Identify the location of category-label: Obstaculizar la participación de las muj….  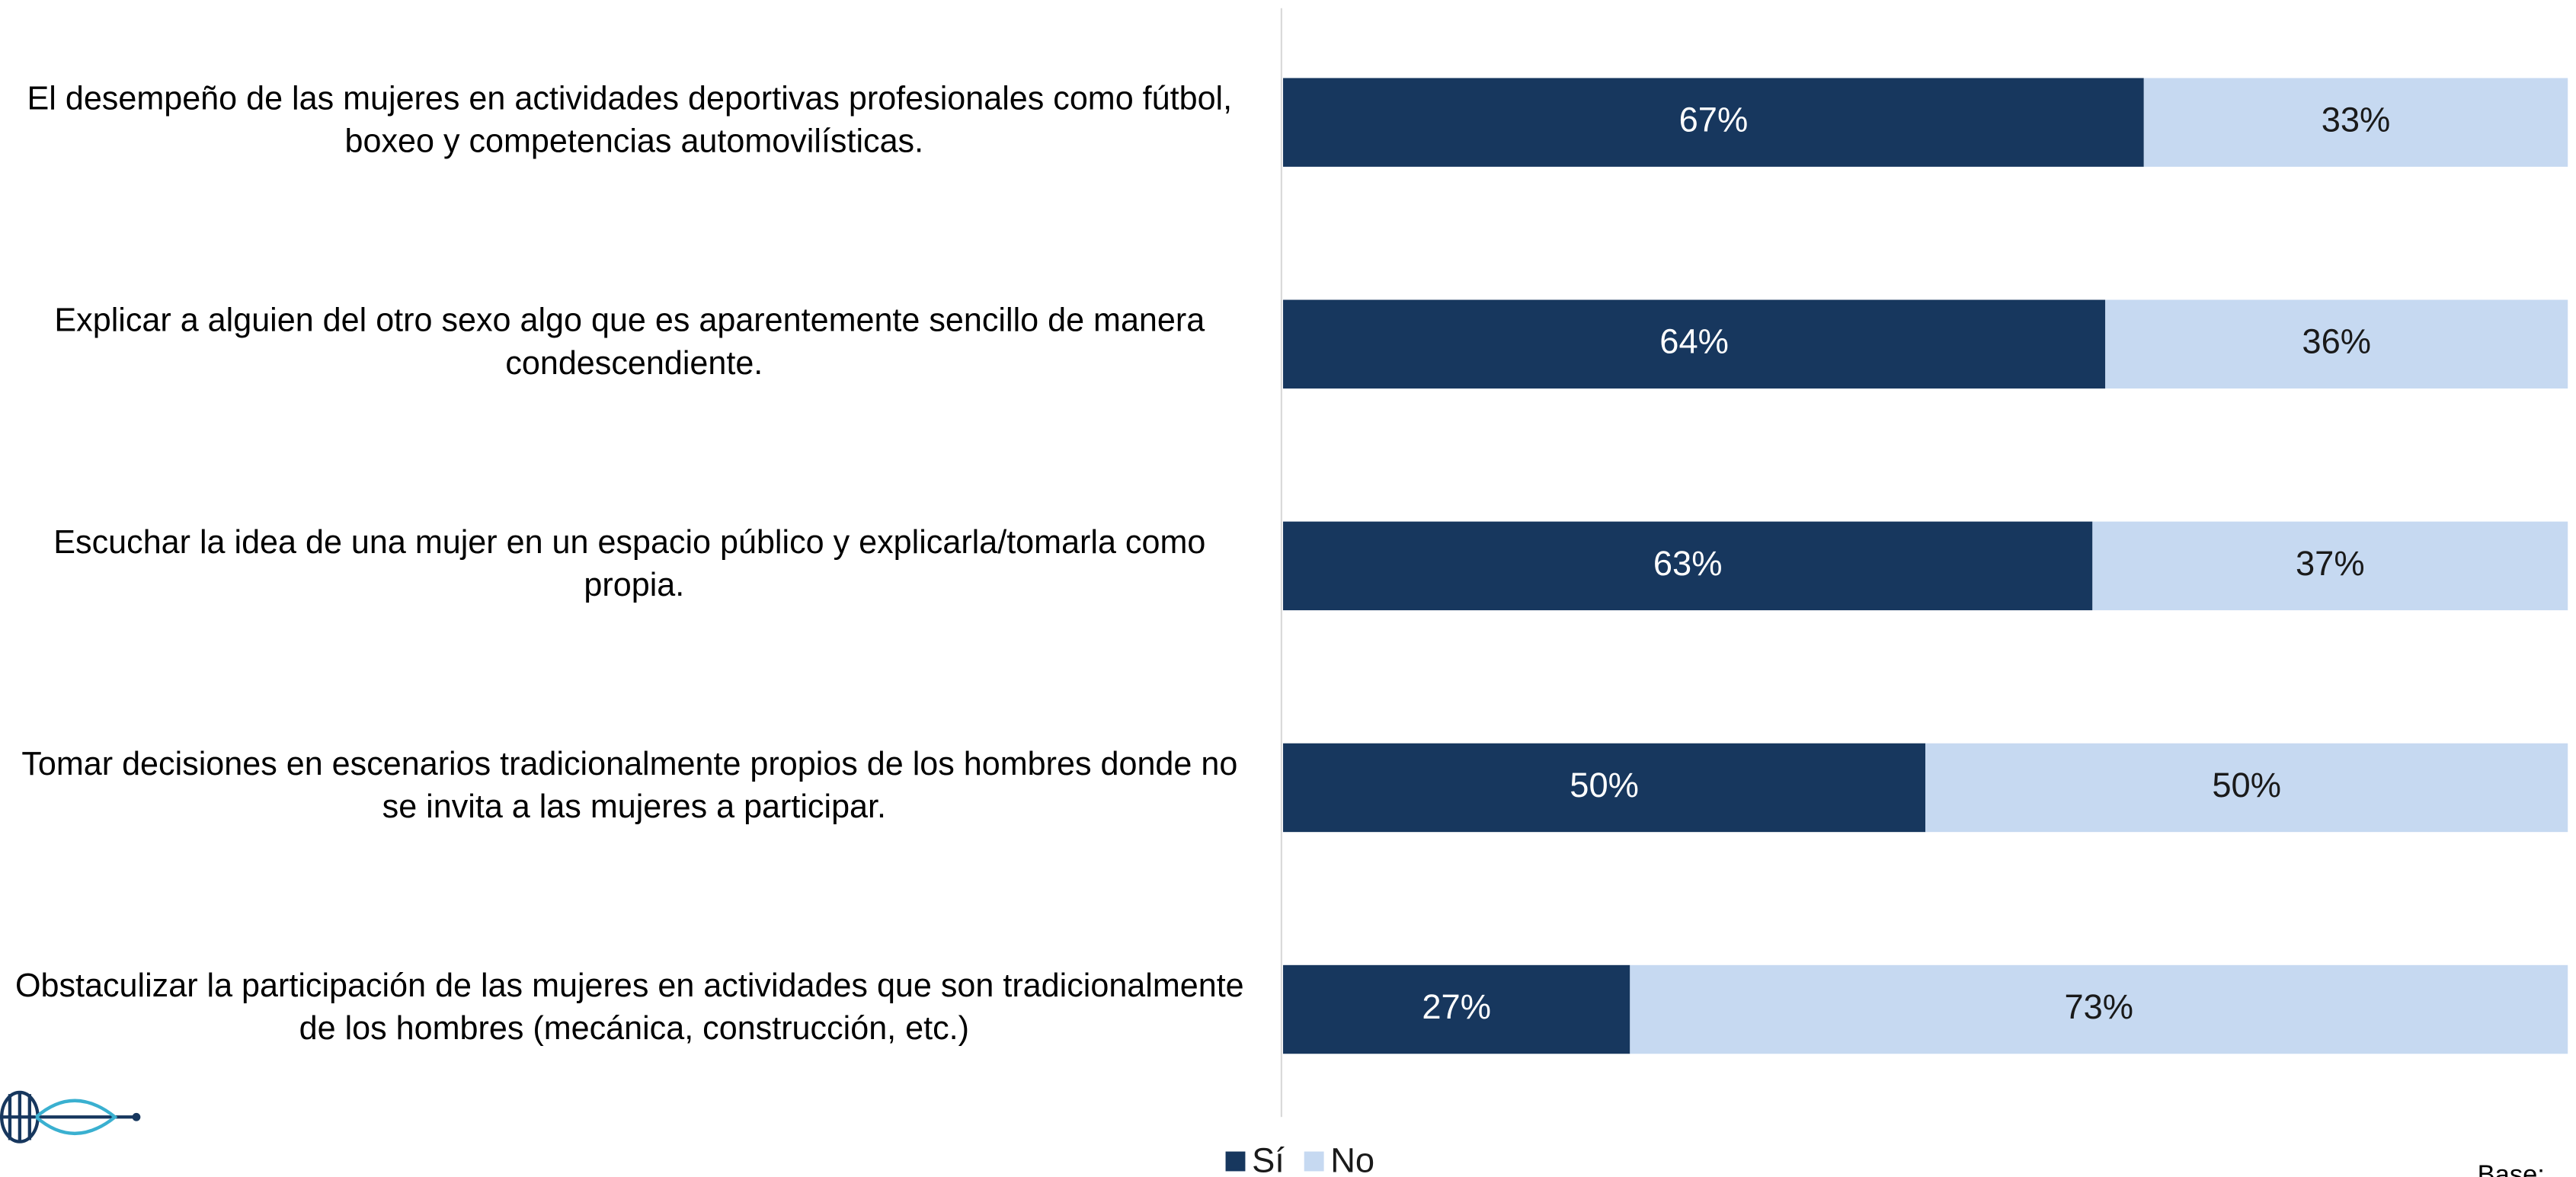
(634, 1008).